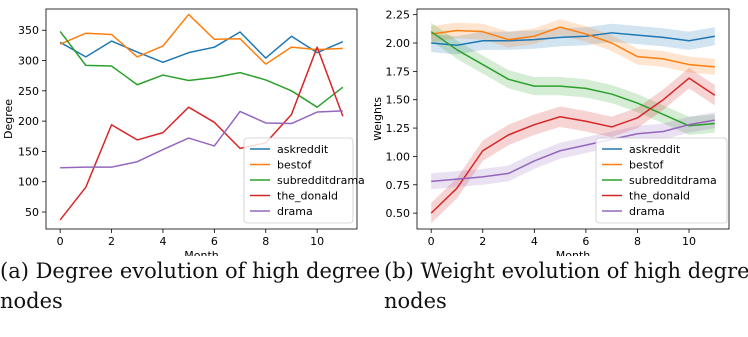 The image size is (748, 337). Describe the element at coordinates (398, 156) in the screenshot. I see `y-tick-label: 1.00` at that location.